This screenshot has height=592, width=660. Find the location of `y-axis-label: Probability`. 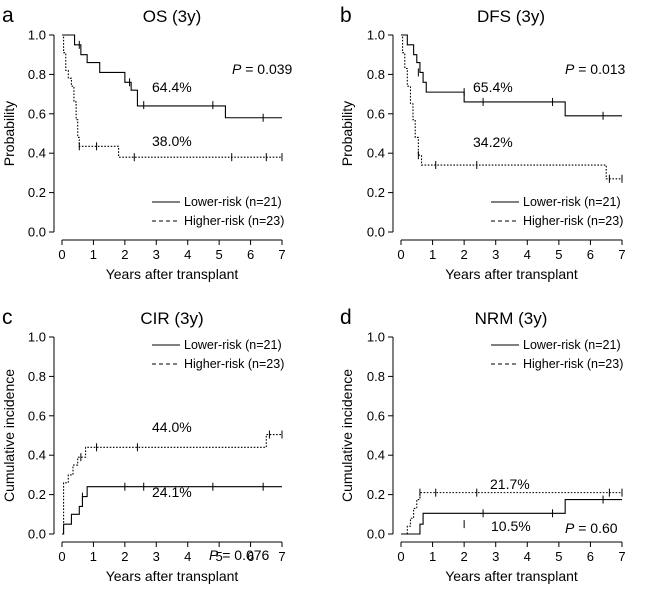

y-axis-label: Probability is located at coordinates (9, 133).